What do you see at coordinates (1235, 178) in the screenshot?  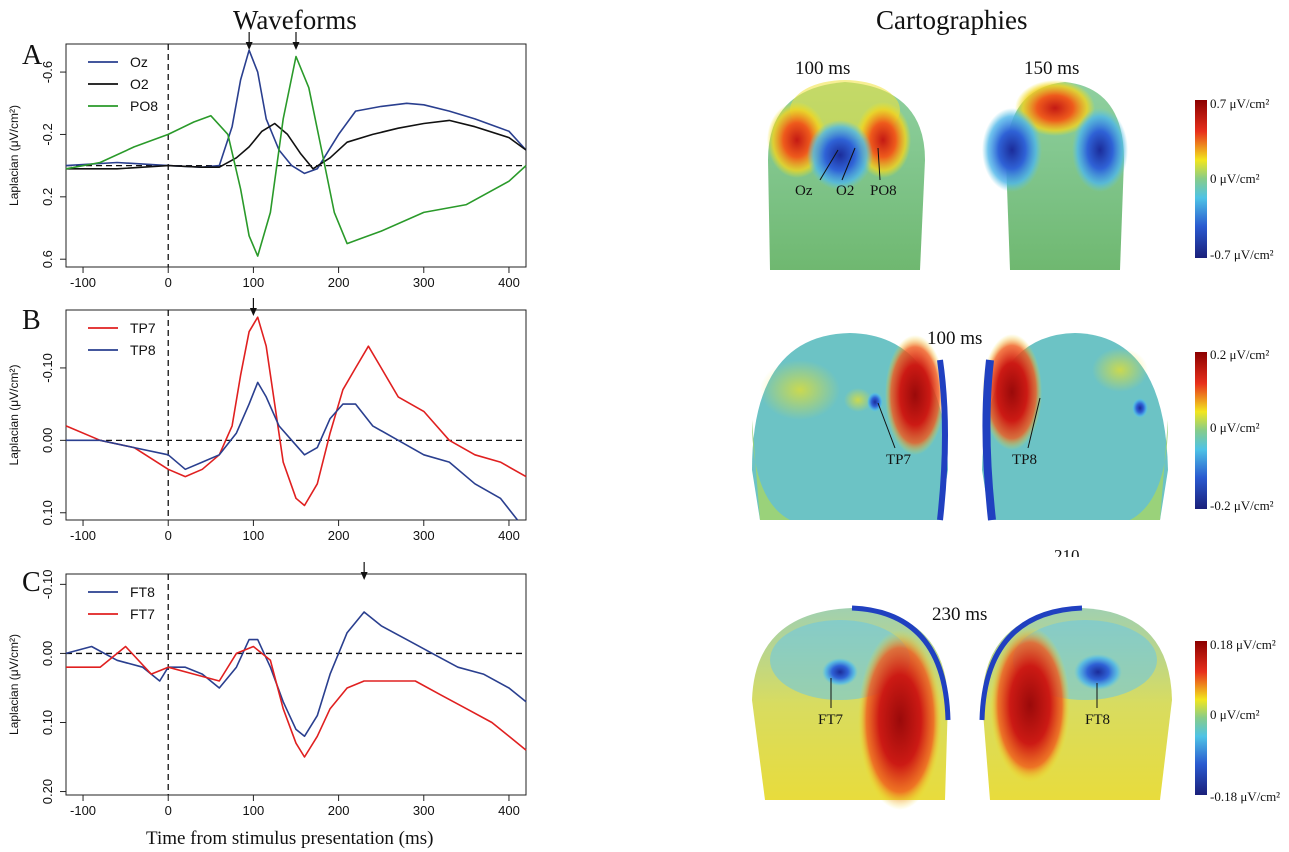 I see `colorbar-a-mid: 0 μV/cm²` at bounding box center [1235, 178].